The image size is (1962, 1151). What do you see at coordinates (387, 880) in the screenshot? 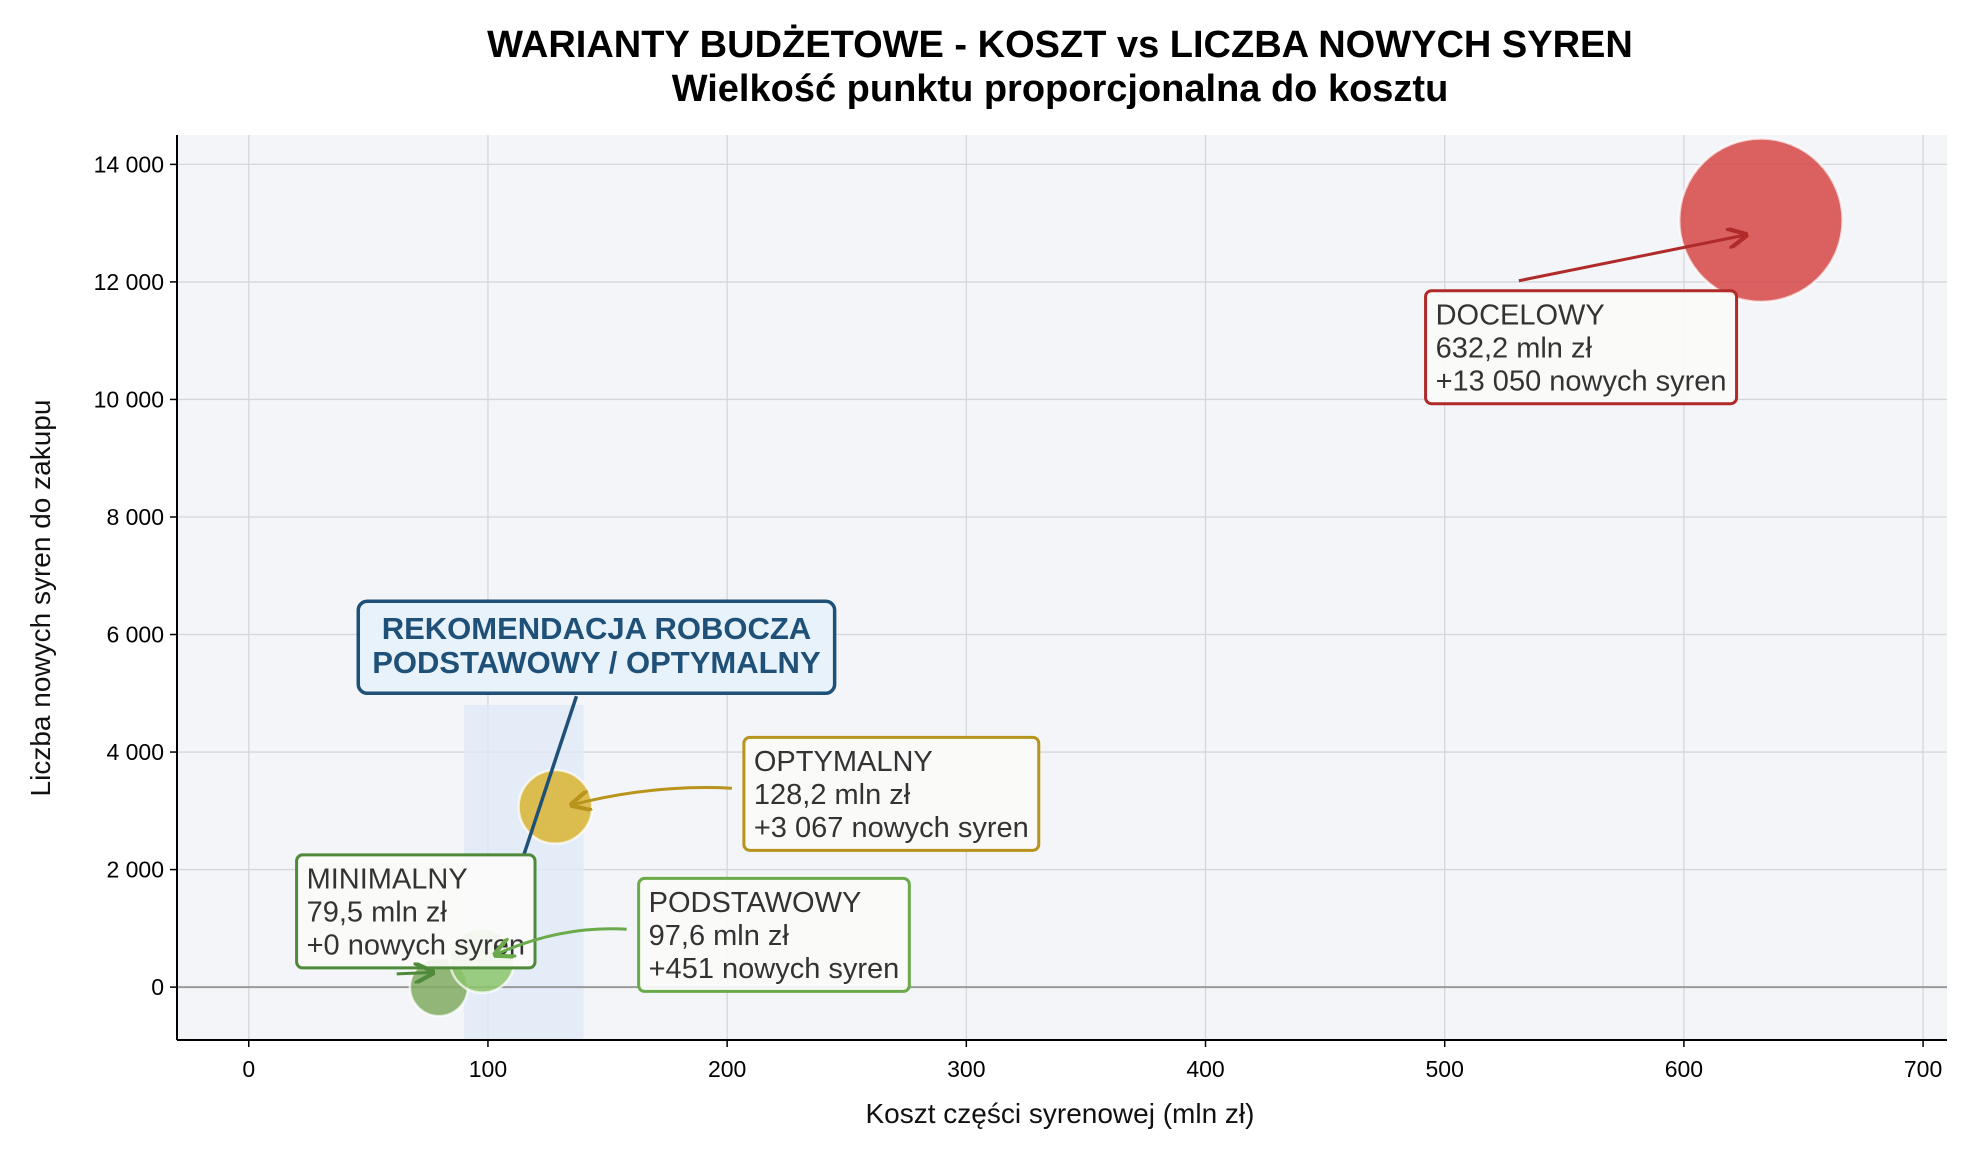
I see `annotation-text: MINIMALNY` at bounding box center [387, 880].